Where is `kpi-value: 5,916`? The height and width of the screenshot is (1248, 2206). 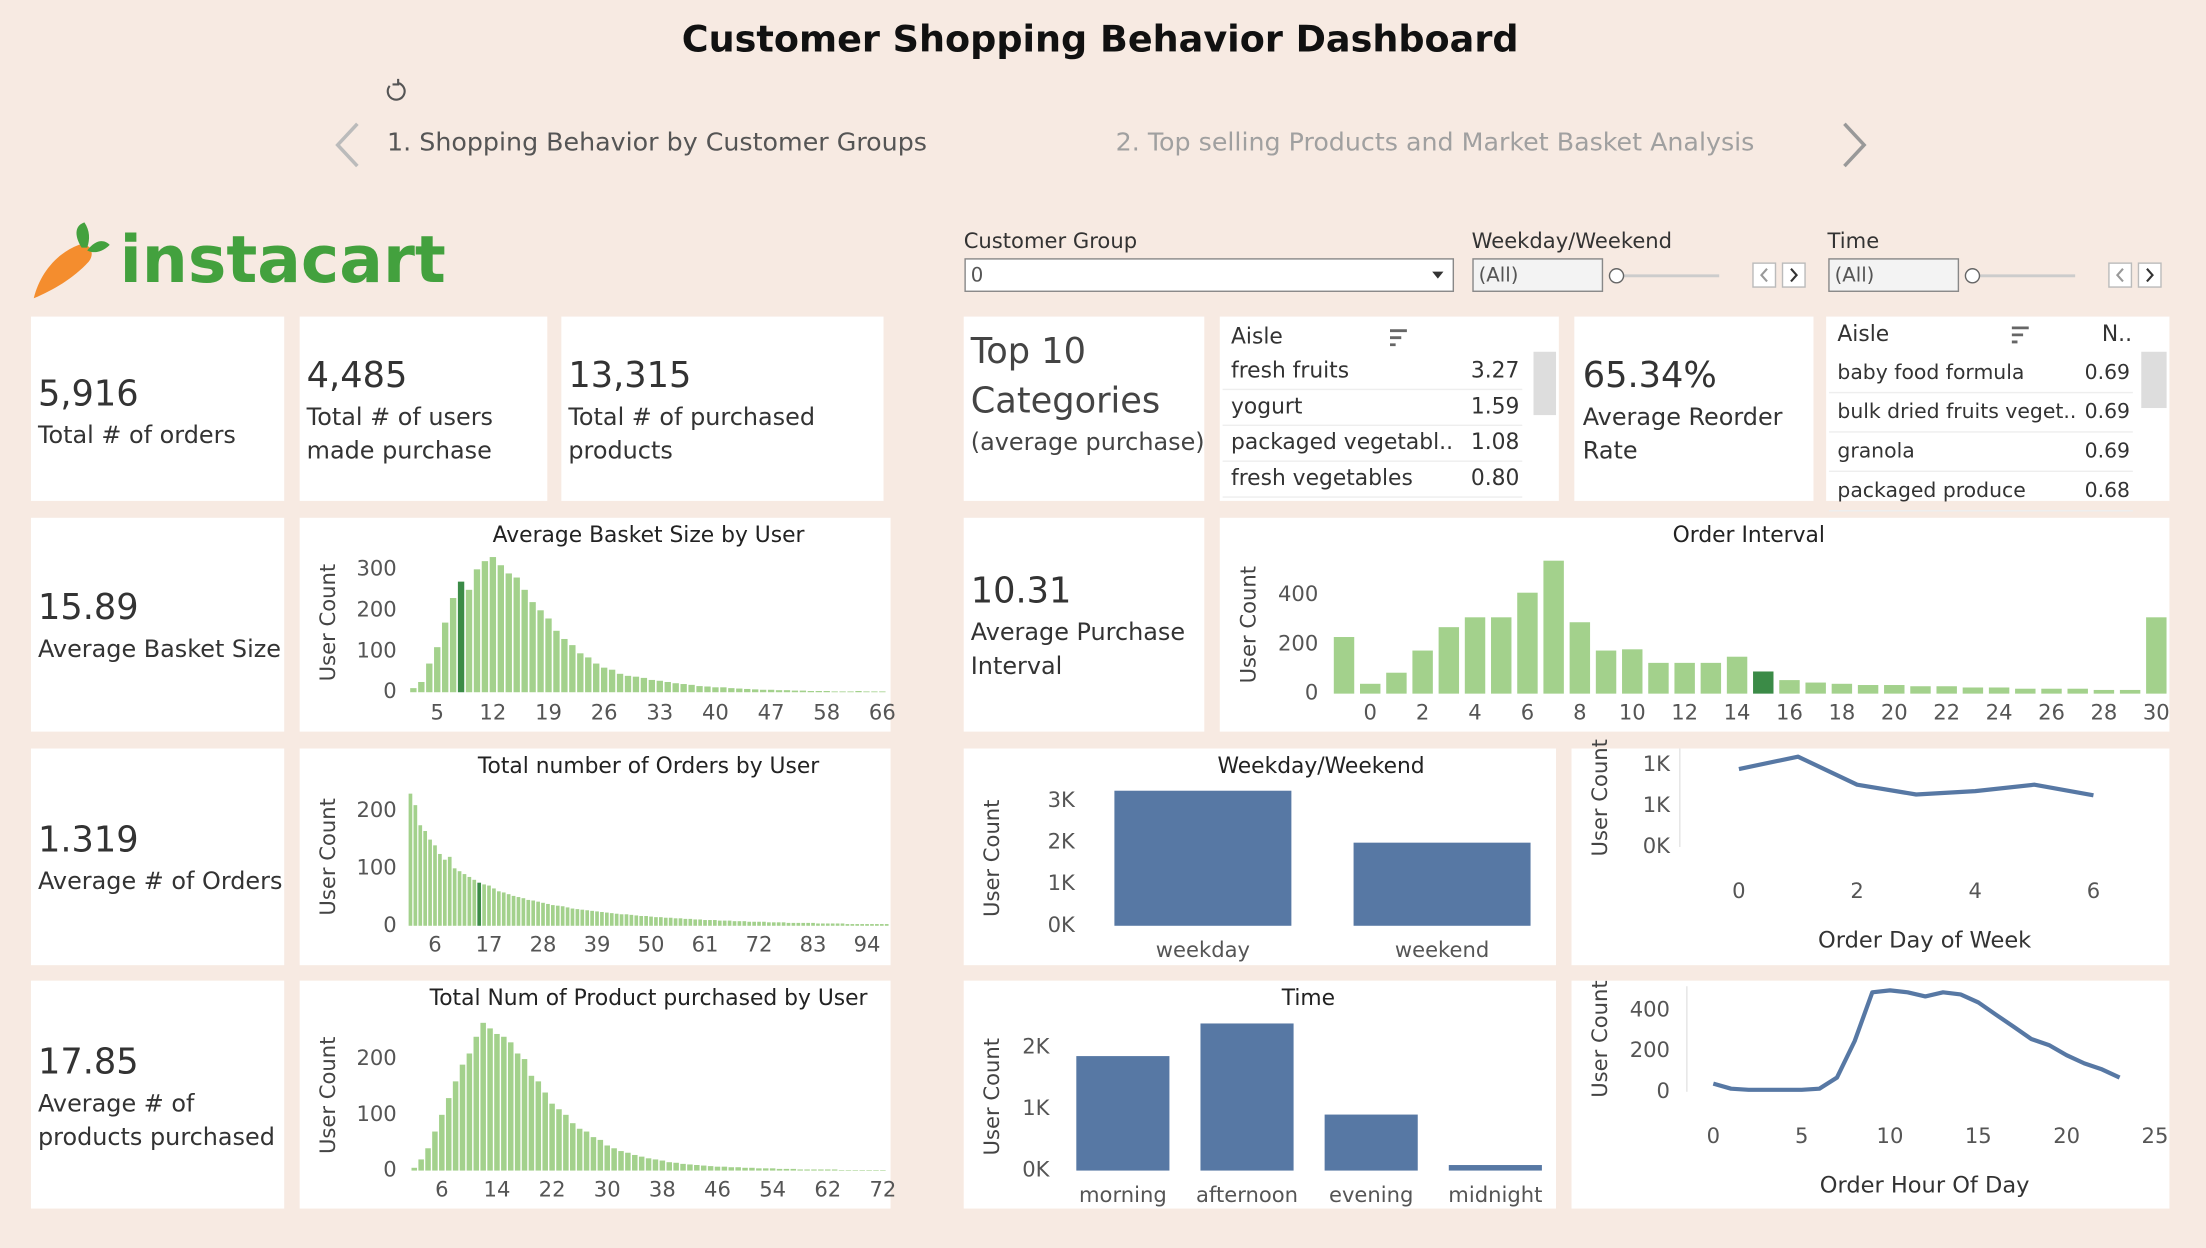 kpi-value: 5,916 is located at coordinates (88, 393).